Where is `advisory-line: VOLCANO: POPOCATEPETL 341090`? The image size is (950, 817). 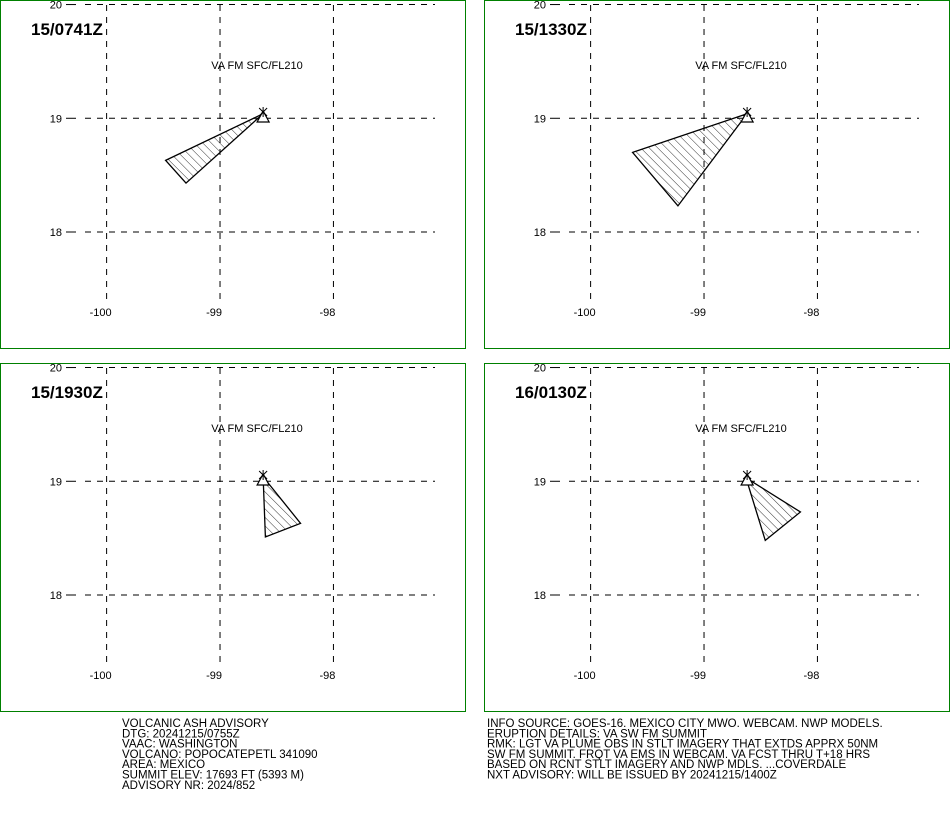
advisory-line: VOLCANO: POPOCATEPETL 341090 is located at coordinates (220, 755).